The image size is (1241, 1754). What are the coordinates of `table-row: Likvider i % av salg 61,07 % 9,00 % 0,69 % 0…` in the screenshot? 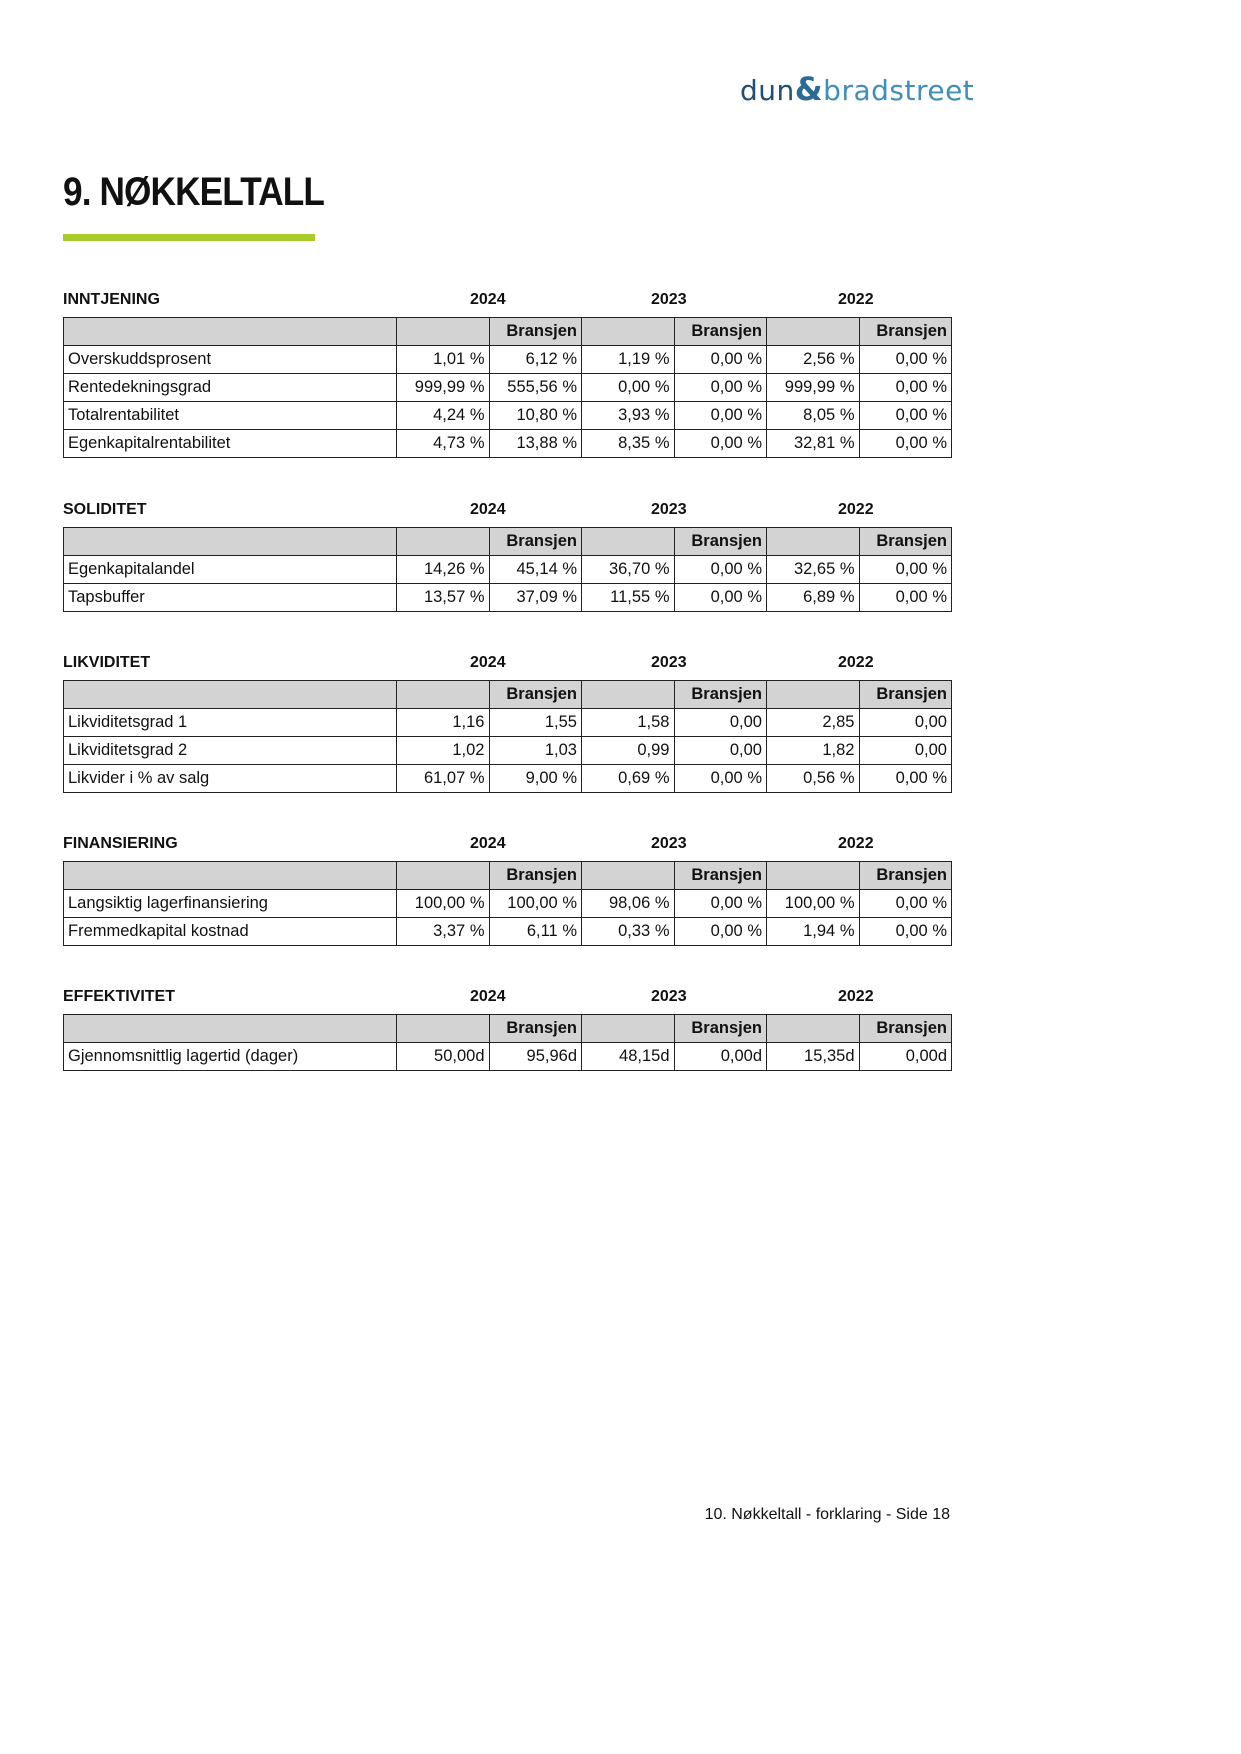 It's located at (507, 778).